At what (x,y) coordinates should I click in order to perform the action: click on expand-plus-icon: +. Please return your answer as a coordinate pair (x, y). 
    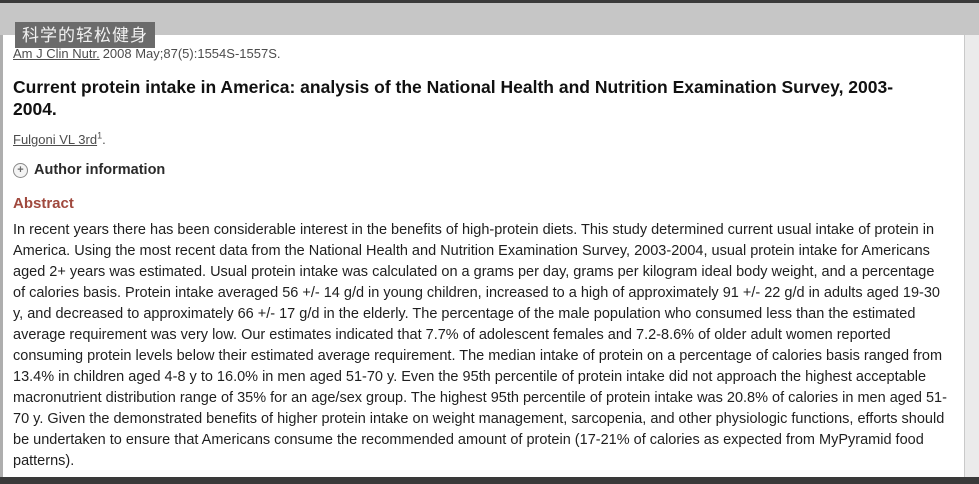
    Looking at the image, I should click on (20, 170).